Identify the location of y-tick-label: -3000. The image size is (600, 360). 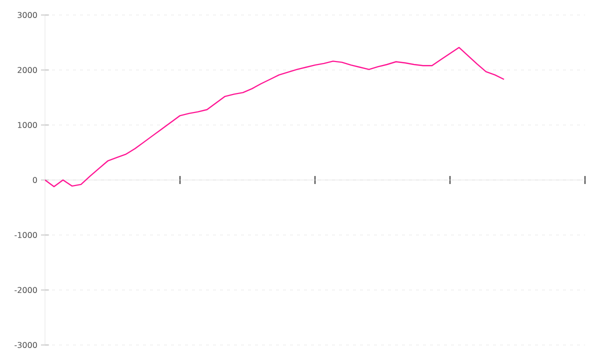
(25, 345).